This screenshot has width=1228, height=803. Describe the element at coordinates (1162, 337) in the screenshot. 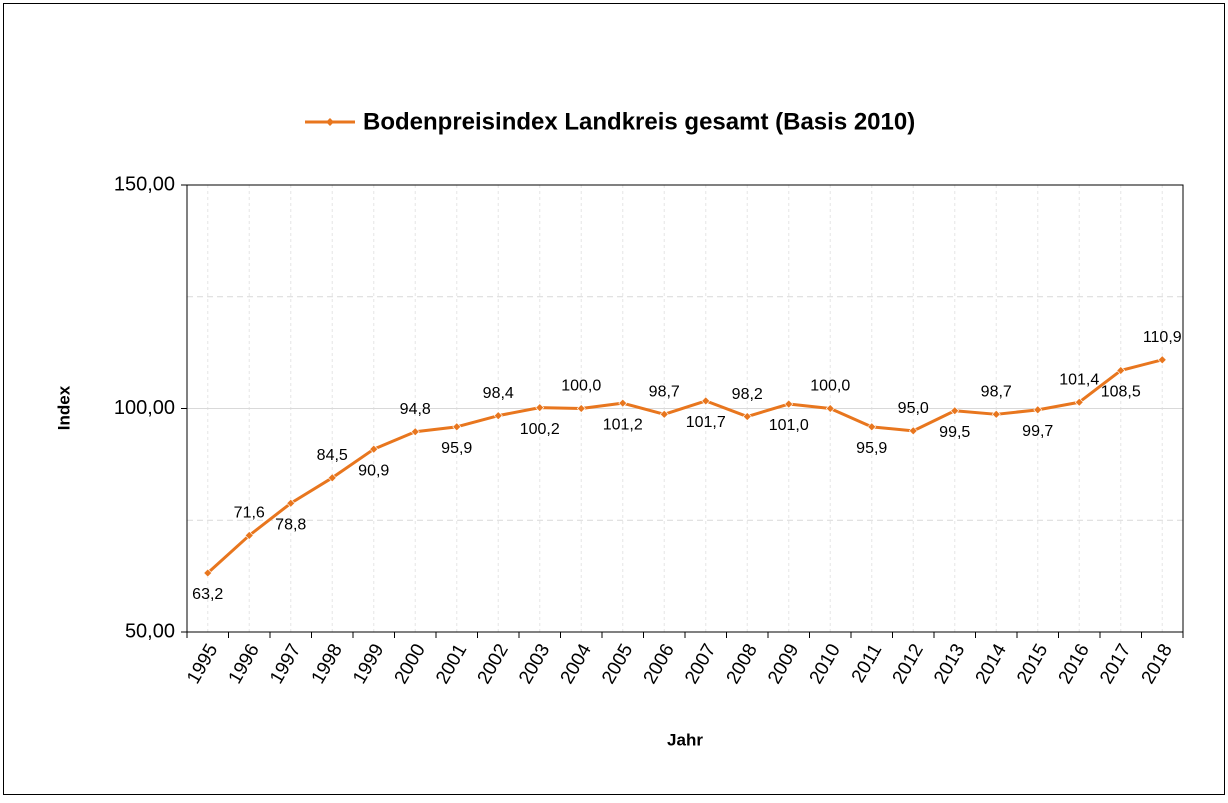

I see `data-label: 110,9` at that location.